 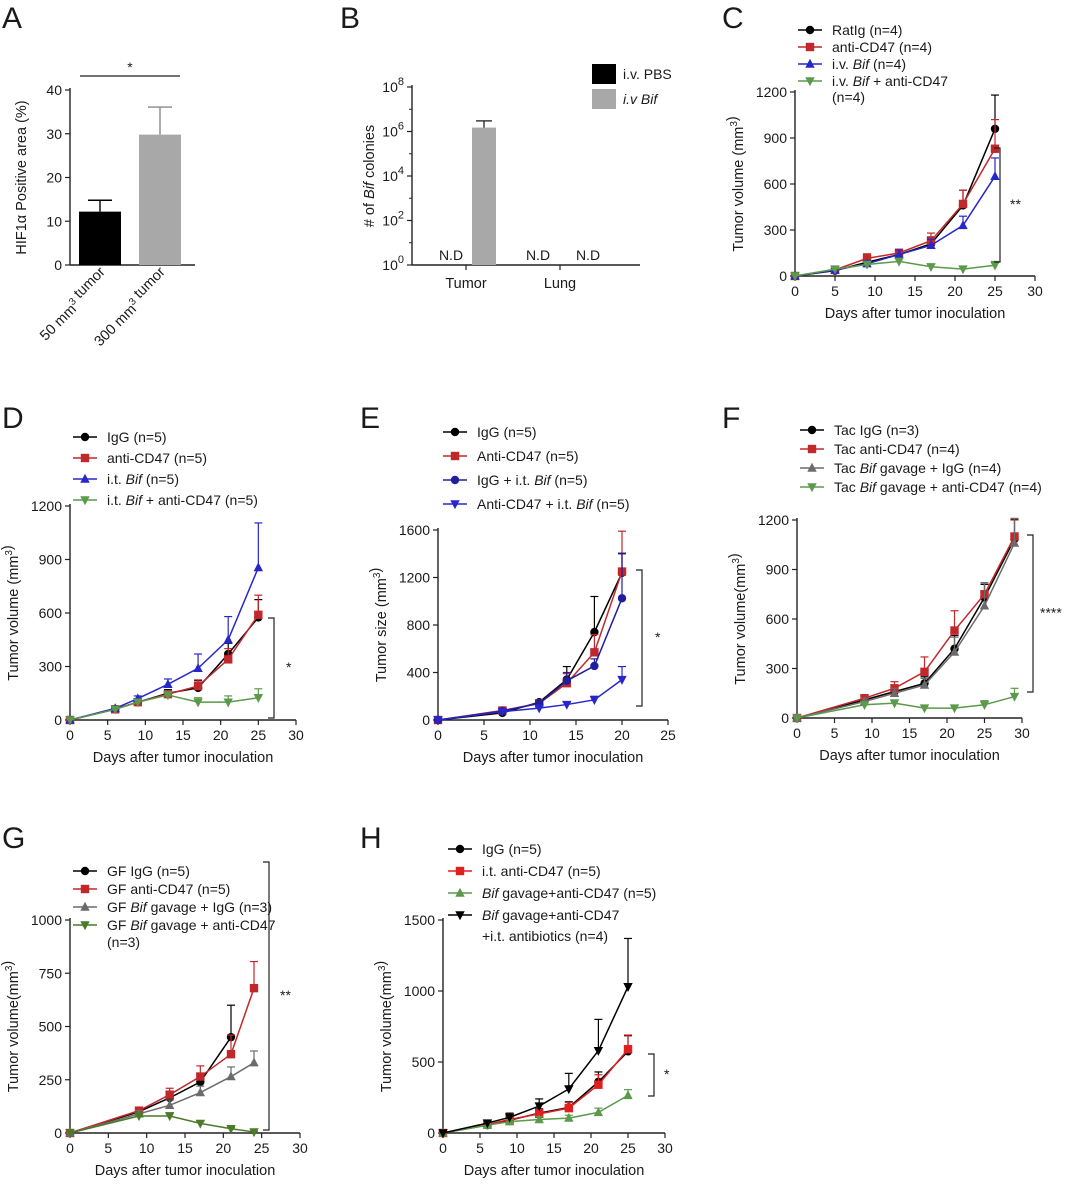 I want to click on y-tick-label: 100, so click(x=393, y=263).